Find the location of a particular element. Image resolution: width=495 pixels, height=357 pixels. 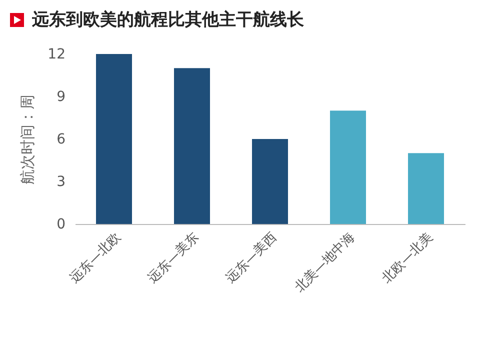

x-tick-label: 远东—美东 is located at coordinates (173, 257).